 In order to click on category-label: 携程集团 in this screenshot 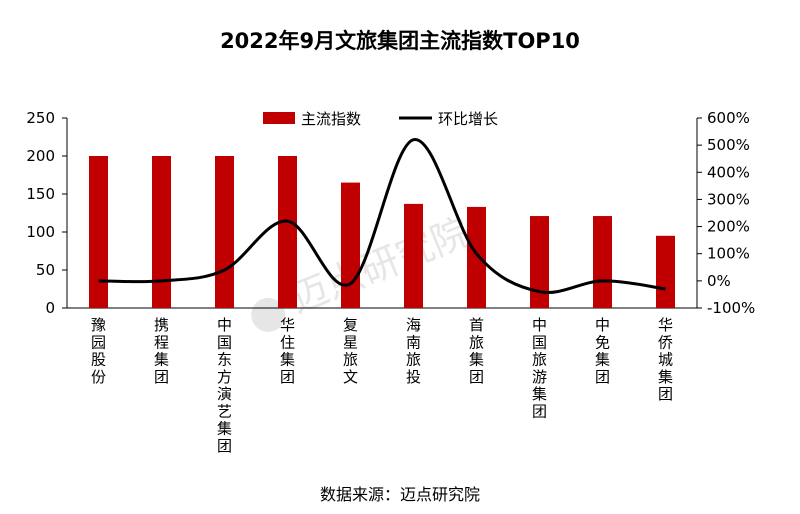, I will do `click(161, 351)`.